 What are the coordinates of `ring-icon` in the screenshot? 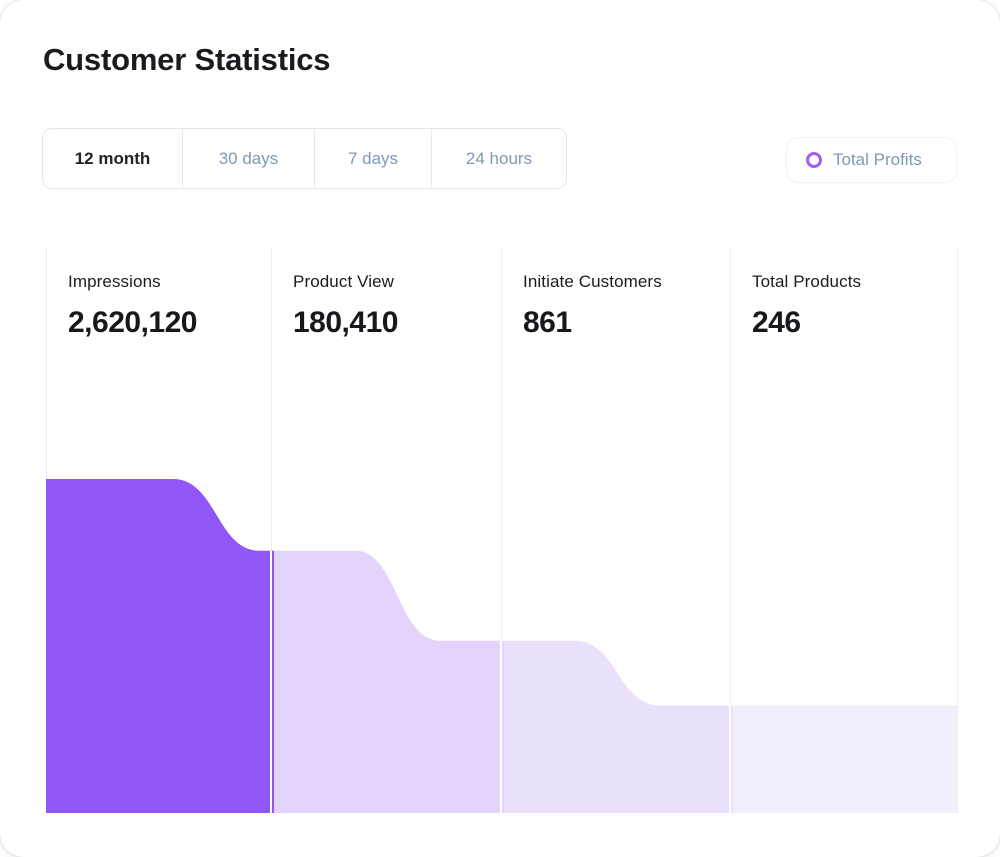 It's located at (814, 160).